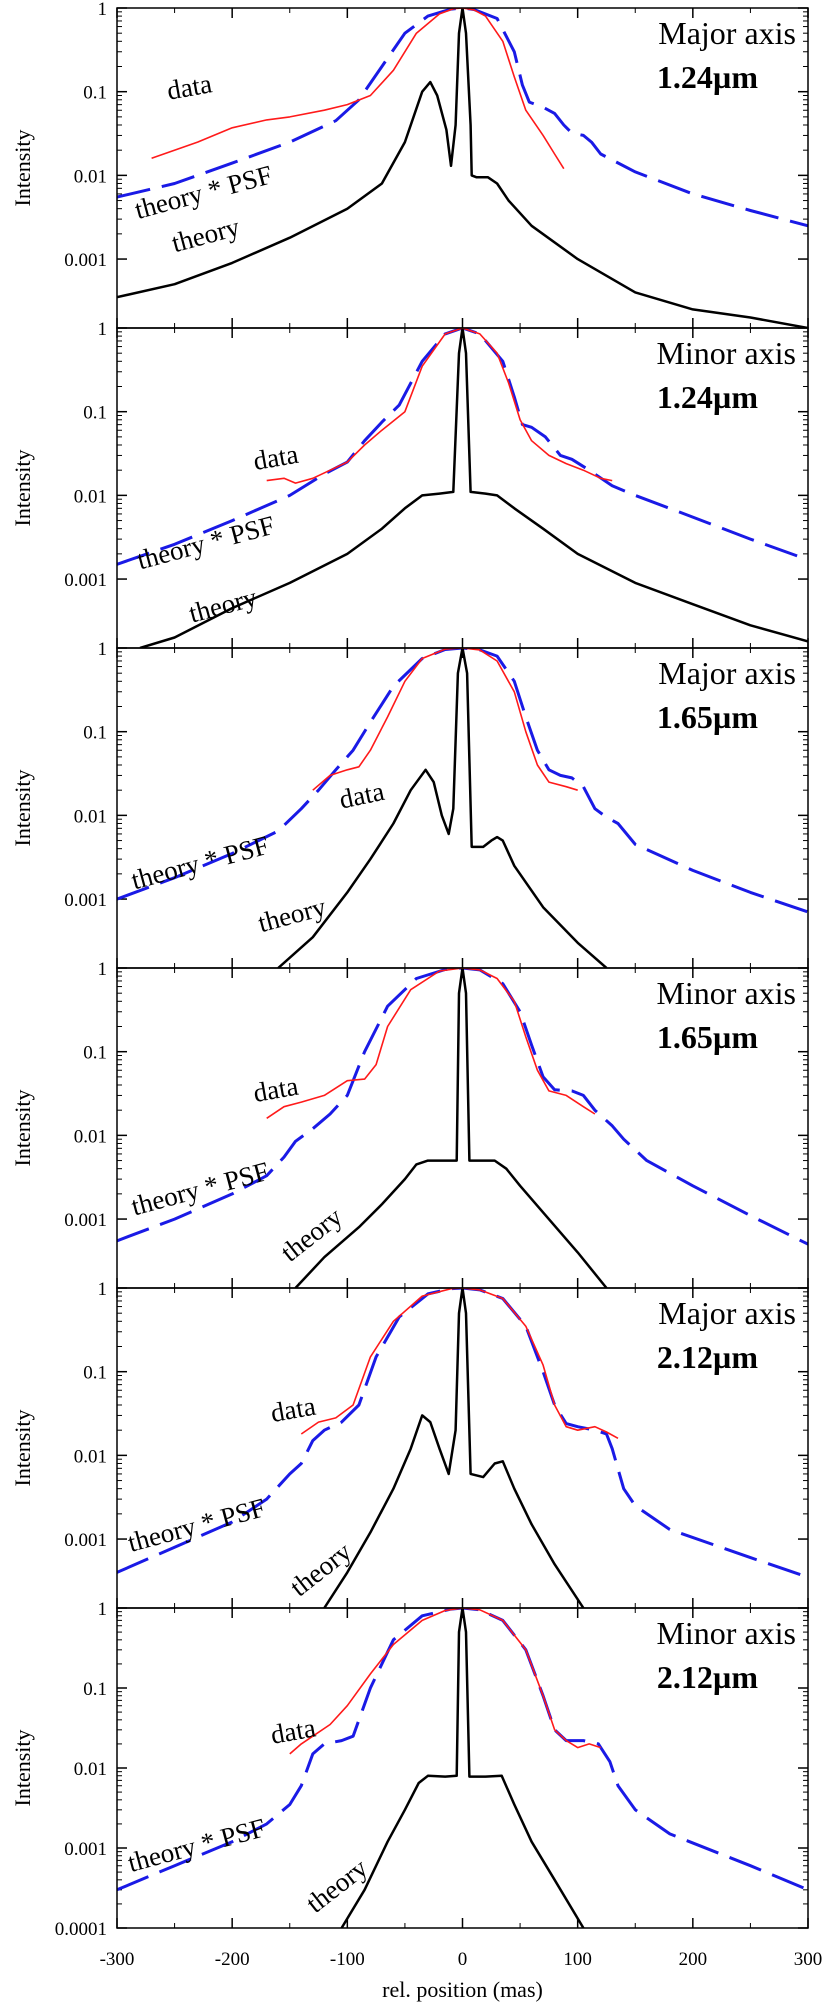 The width and height of the screenshot is (830, 2007). What do you see at coordinates (808, 1959) in the screenshot?
I see `x-tick-label: 300` at bounding box center [808, 1959].